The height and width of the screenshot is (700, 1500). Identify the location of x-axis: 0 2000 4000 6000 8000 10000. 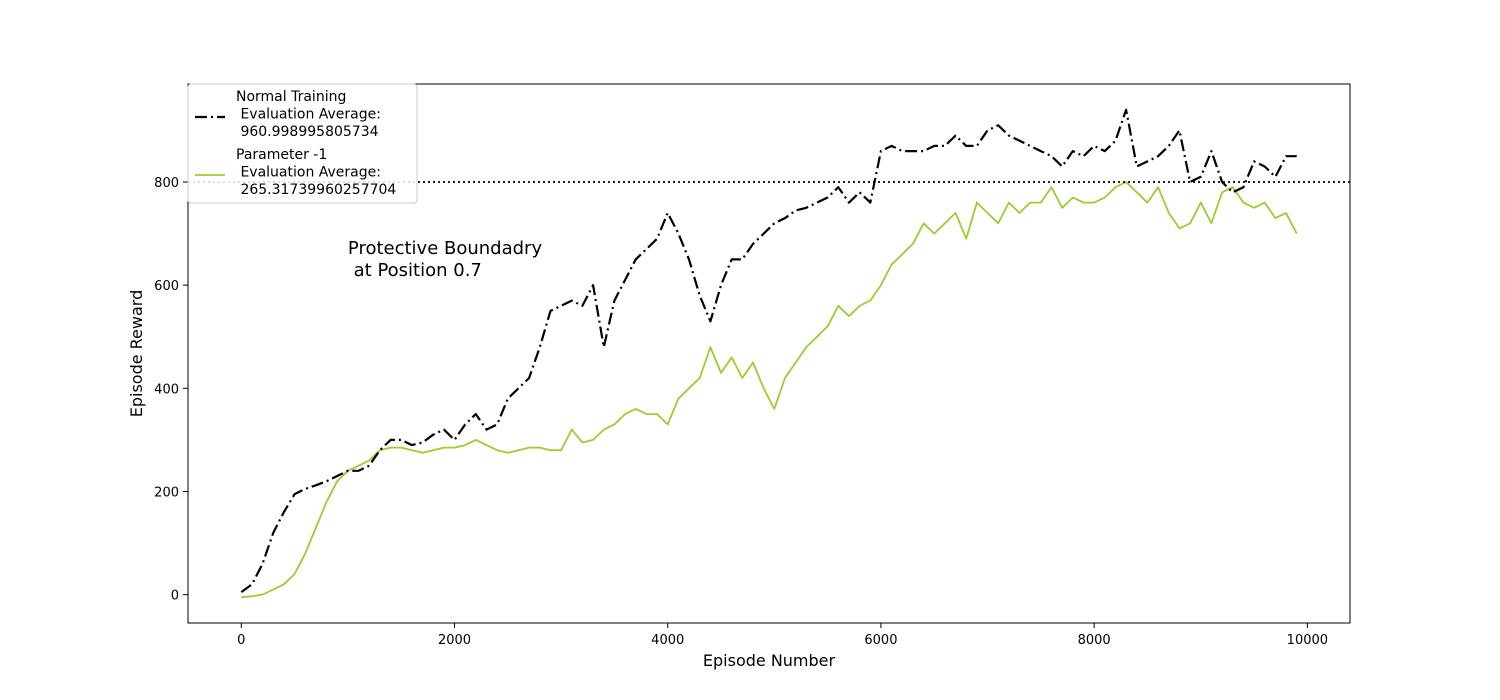
(782, 635).